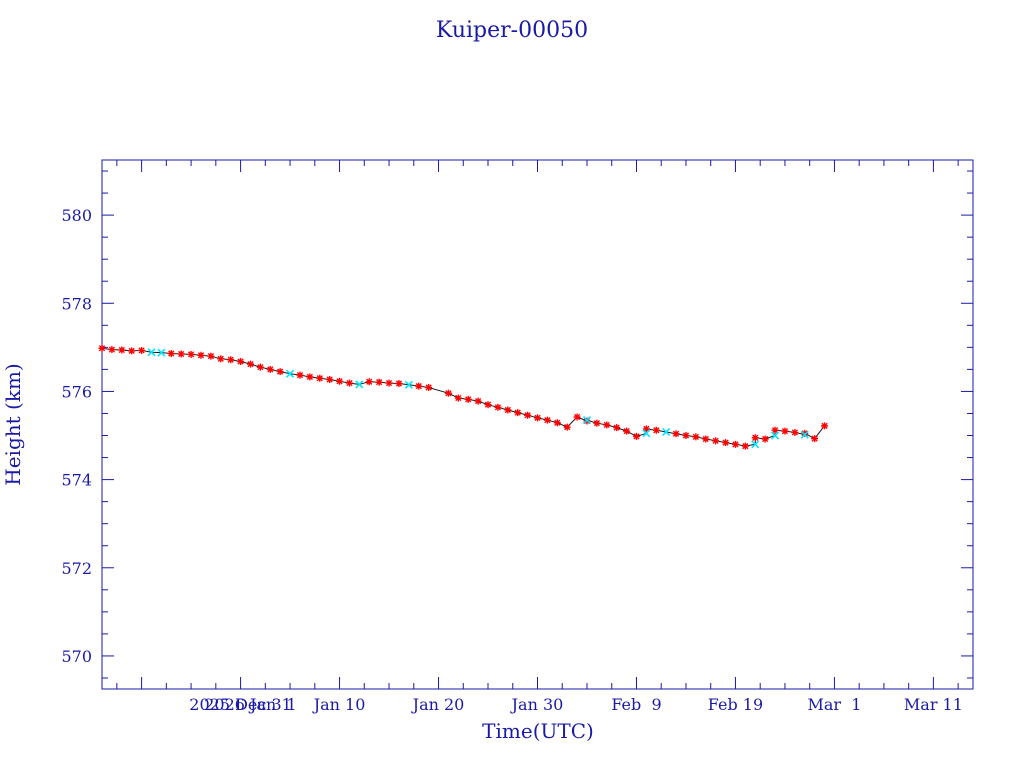 This screenshot has height=768, width=1024. I want to click on y-axis-label: Height (km), so click(13, 424).